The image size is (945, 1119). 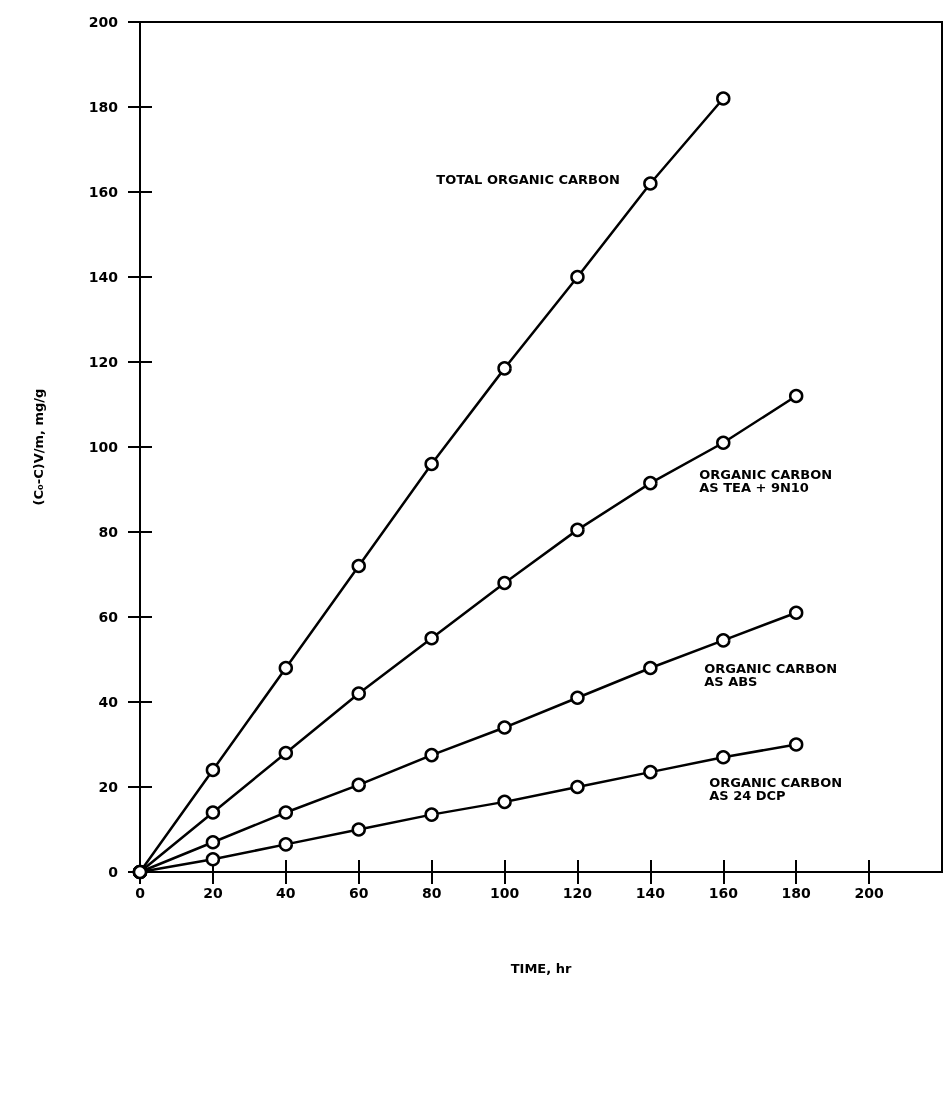 What do you see at coordinates (103, 107) in the screenshot?
I see `y-tick-label: 180` at bounding box center [103, 107].